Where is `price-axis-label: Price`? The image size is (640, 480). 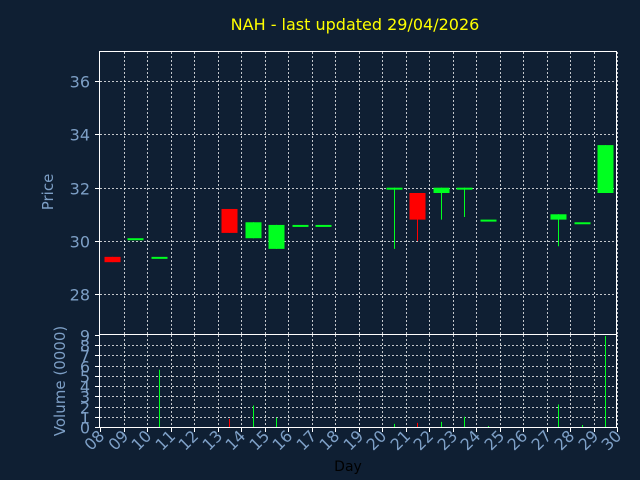 price-axis-label: Price is located at coordinates (48, 192).